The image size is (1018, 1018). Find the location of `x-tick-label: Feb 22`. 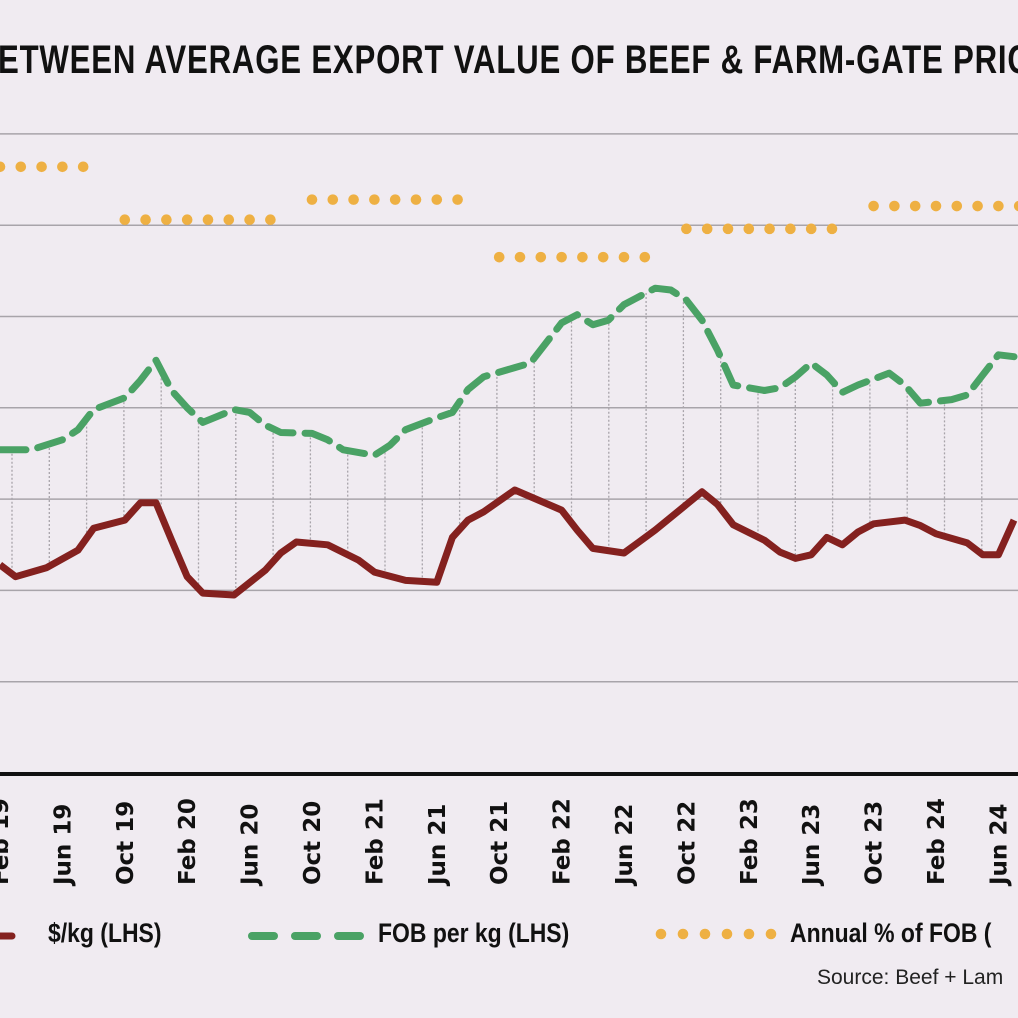

x-tick-label: Feb 22 is located at coordinates (563, 841).